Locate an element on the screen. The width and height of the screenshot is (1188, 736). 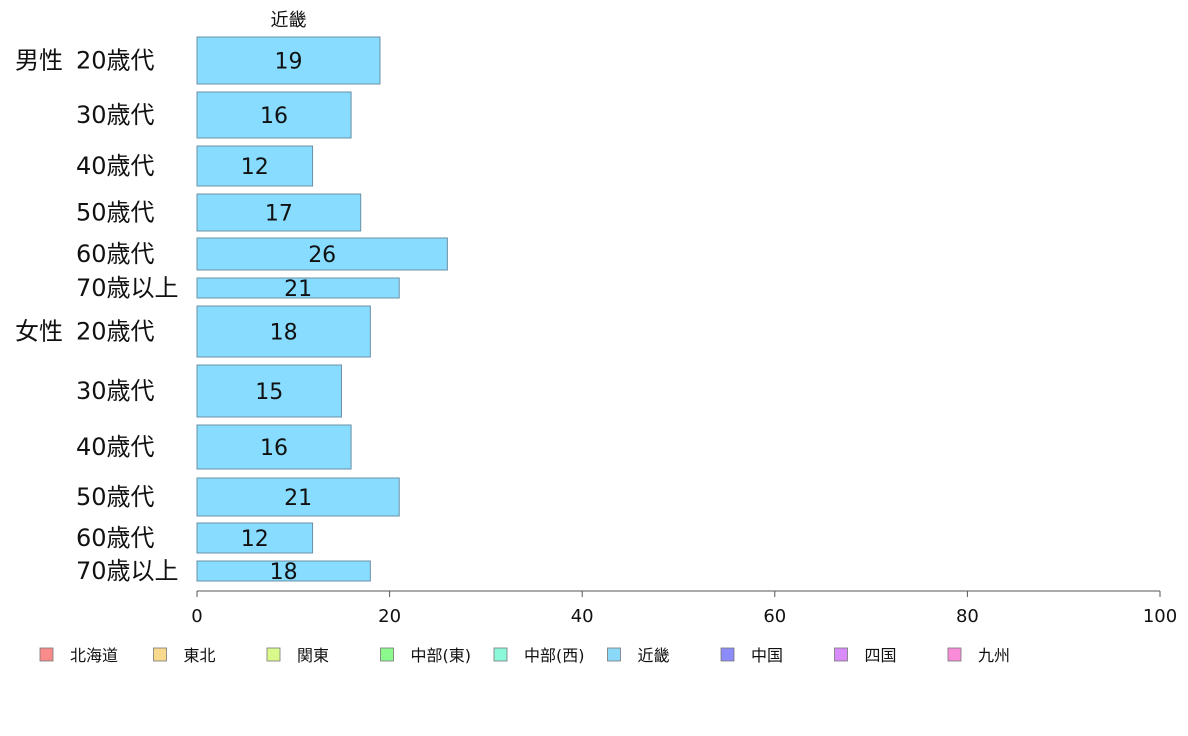
x-tick-label: 100 is located at coordinates (1160, 616).